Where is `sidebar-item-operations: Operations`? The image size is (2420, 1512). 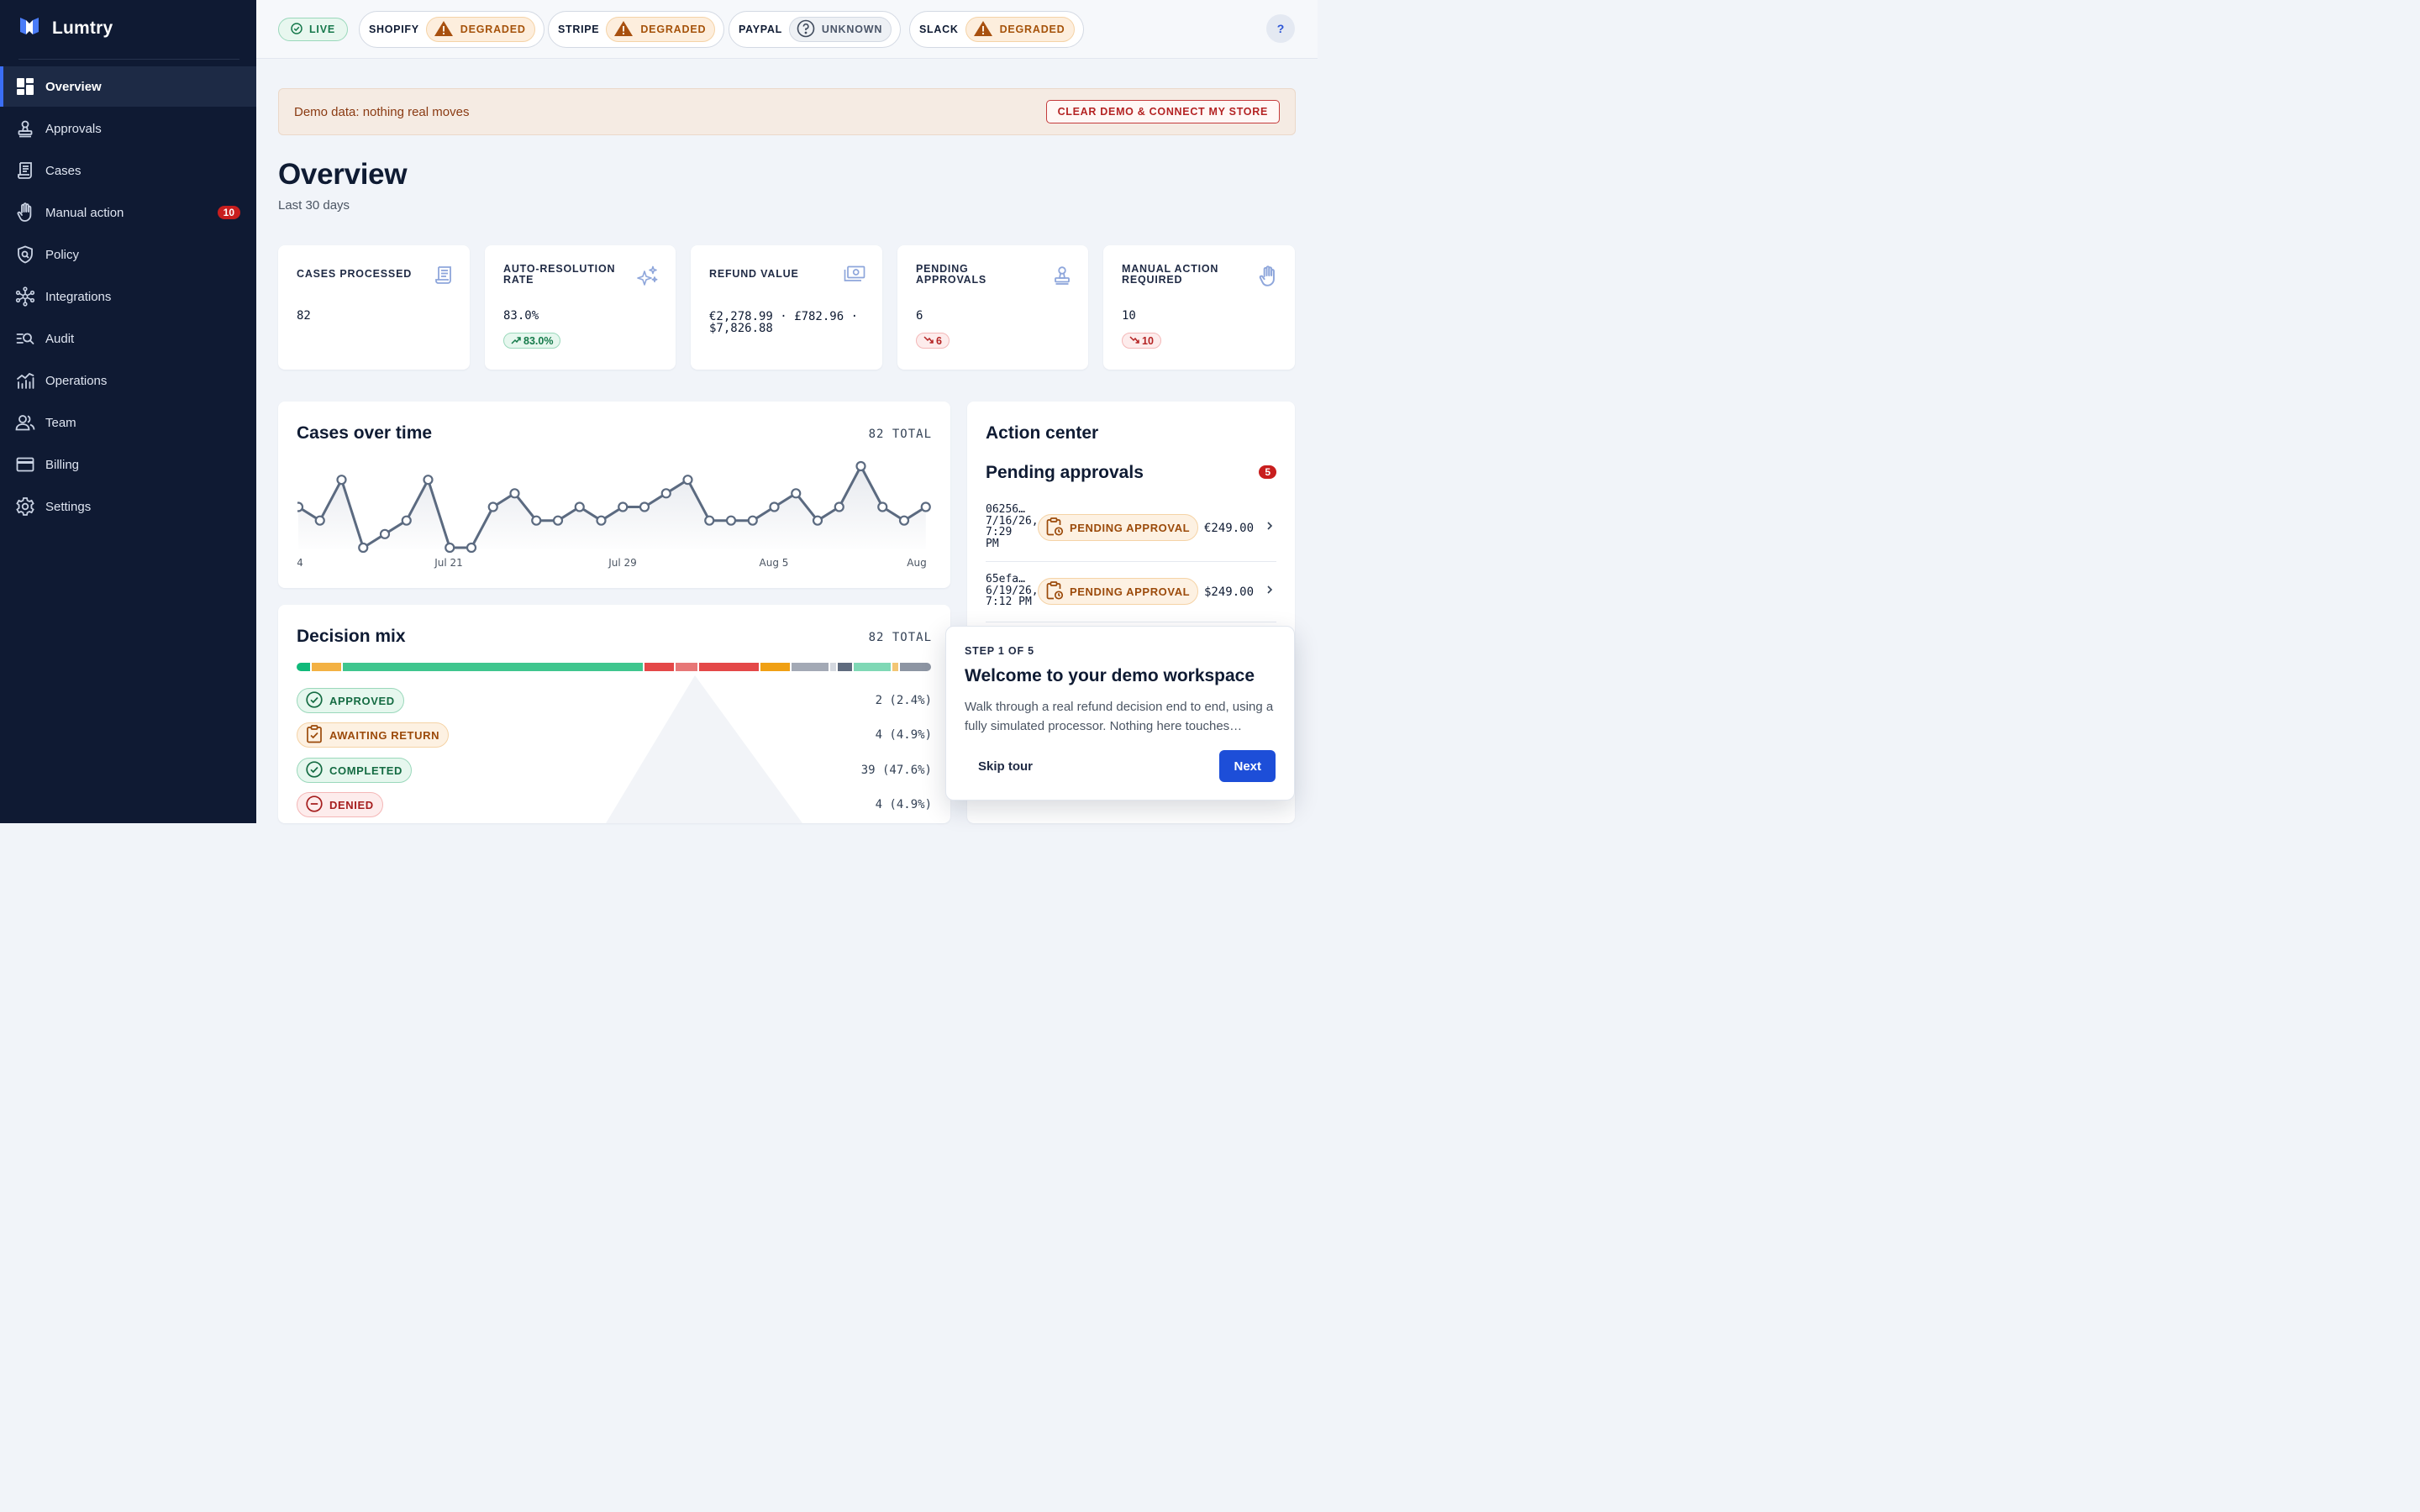 sidebar-item-operations: Operations is located at coordinates (128, 380).